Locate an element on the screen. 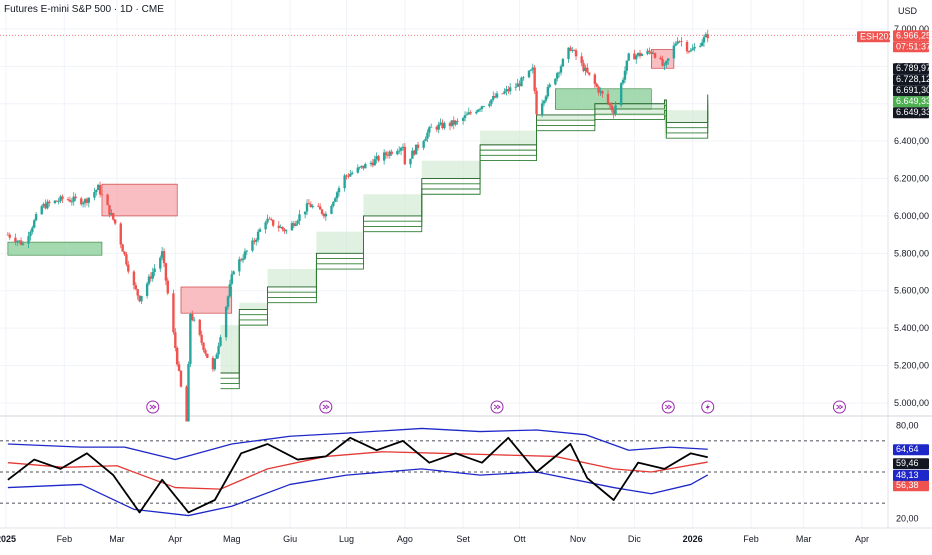 This screenshot has height=555, width=932. indicator-price-badge: 6.789,97 is located at coordinates (912, 69).